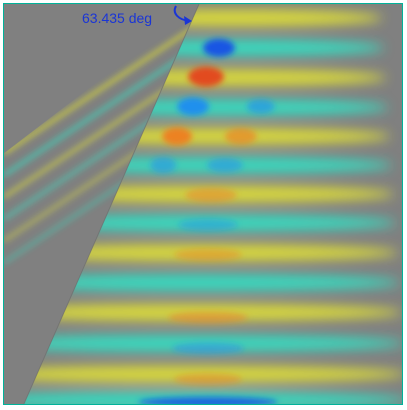 The image size is (407, 410). What do you see at coordinates (212, 282) in the screenshot?
I see `wave-band-negative` at bounding box center [212, 282].